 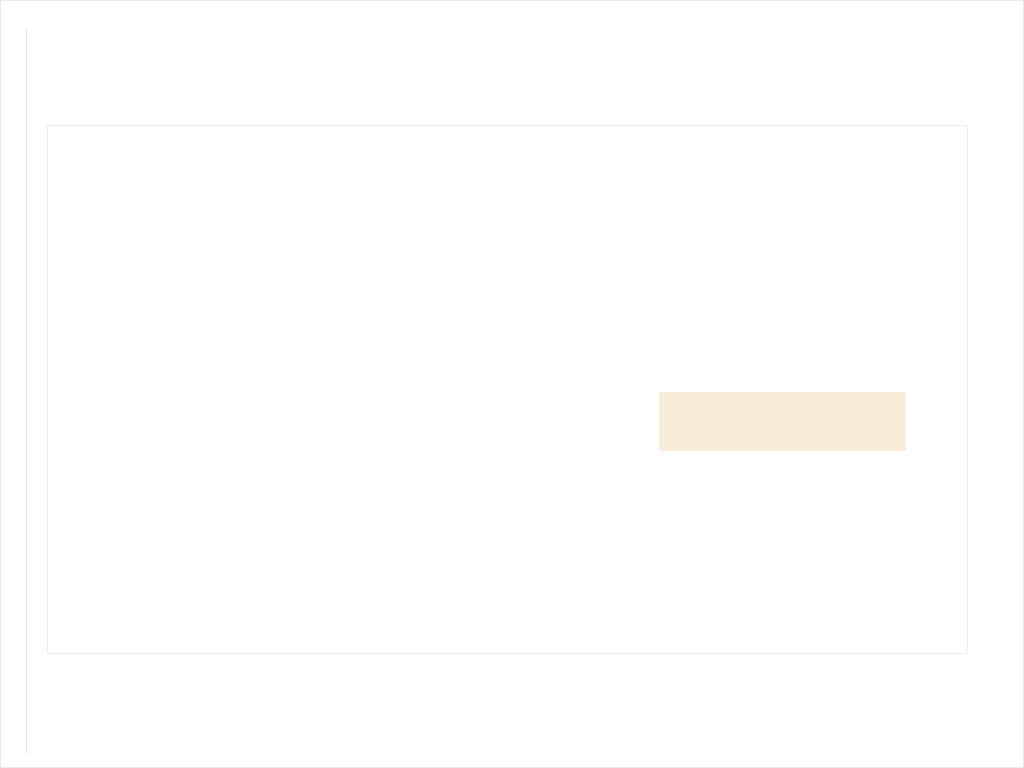 I want to click on lth-net-spend-annotation, so click(x=782, y=421).